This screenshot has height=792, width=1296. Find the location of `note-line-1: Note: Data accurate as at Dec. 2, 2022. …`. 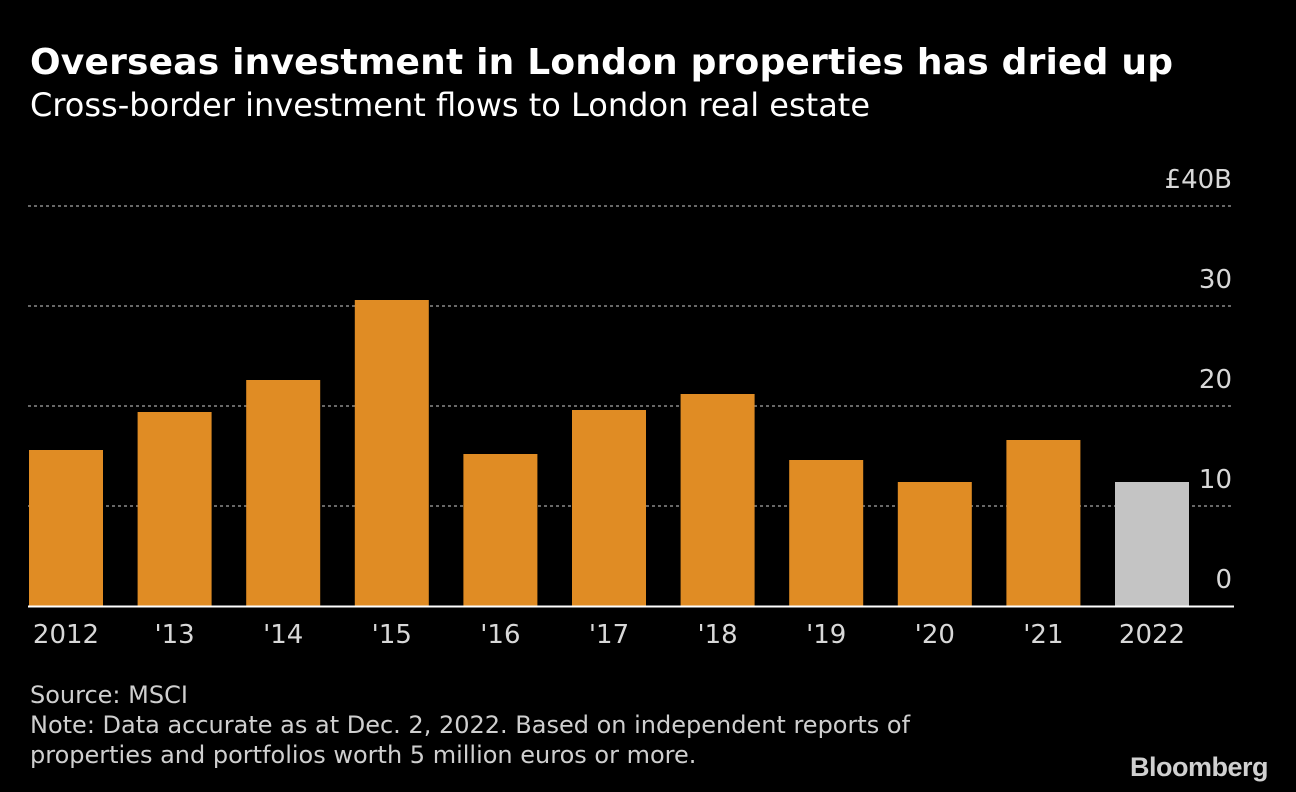

note-line-1: Note: Data accurate as at Dec. 2, 2022. … is located at coordinates (470, 725).